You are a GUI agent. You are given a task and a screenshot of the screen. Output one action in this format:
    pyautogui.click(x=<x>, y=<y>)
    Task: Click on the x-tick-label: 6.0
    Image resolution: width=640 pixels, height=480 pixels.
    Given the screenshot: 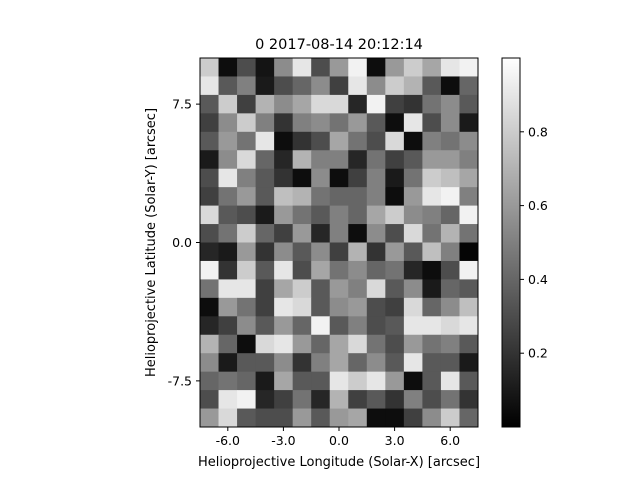 What is the action you would take?
    pyautogui.click(x=450, y=440)
    